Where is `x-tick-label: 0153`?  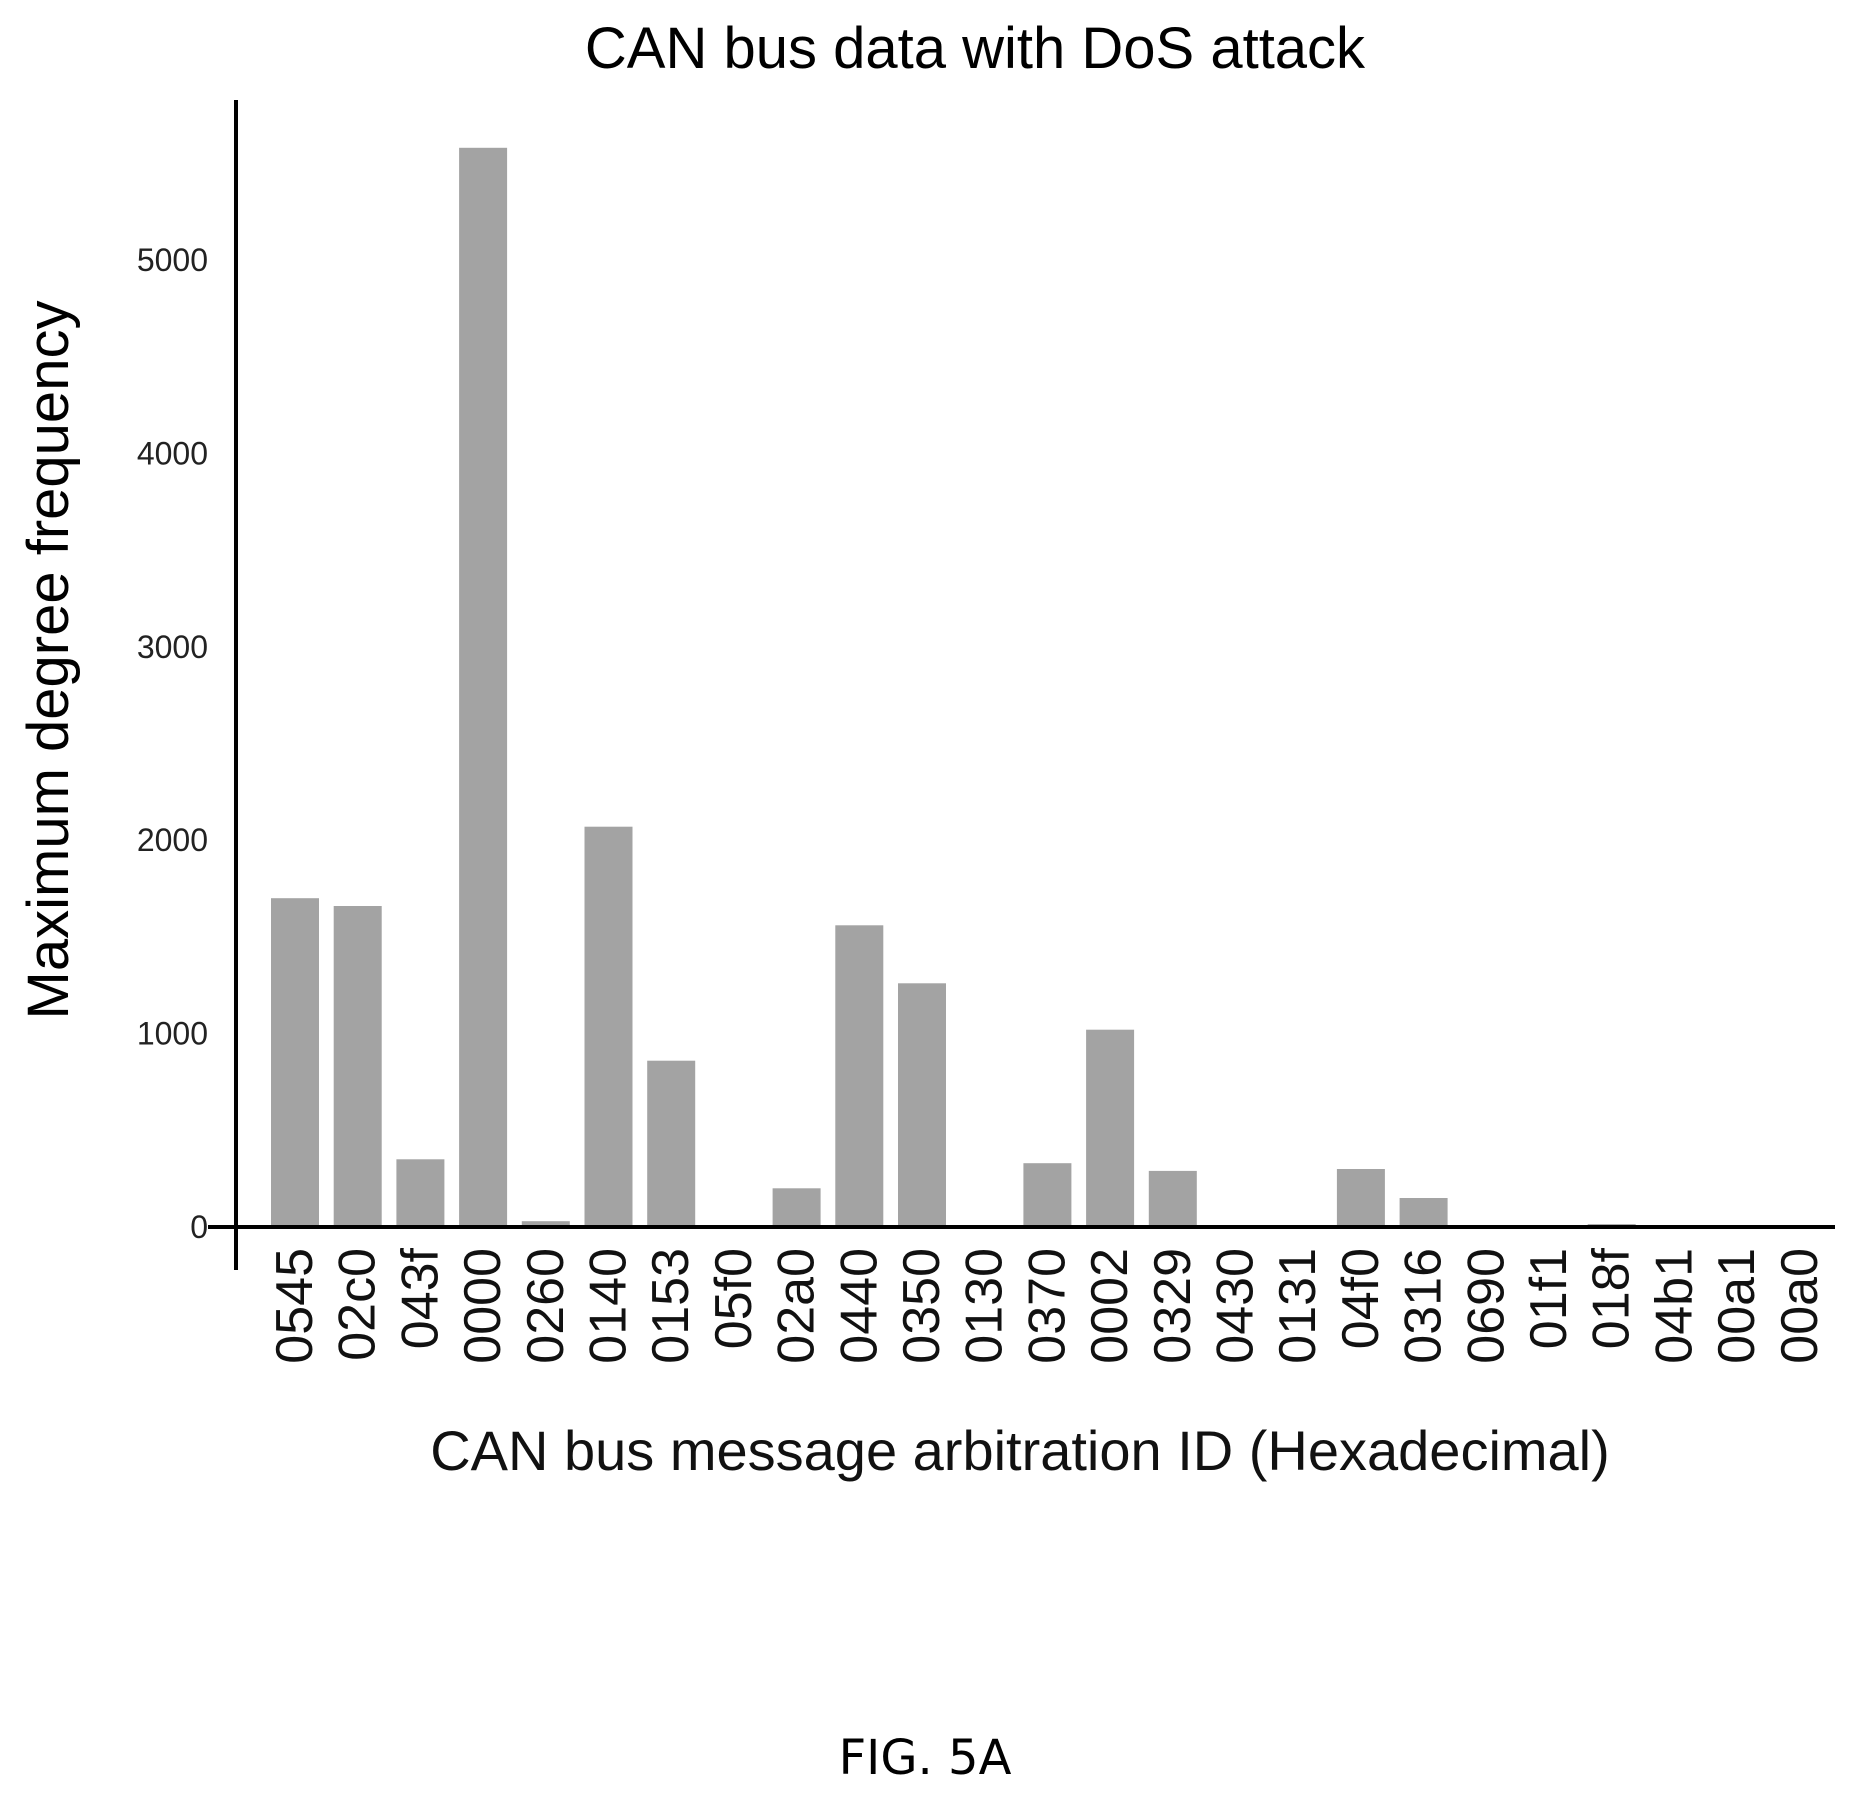
x-tick-label: 0153 is located at coordinates (671, 1306).